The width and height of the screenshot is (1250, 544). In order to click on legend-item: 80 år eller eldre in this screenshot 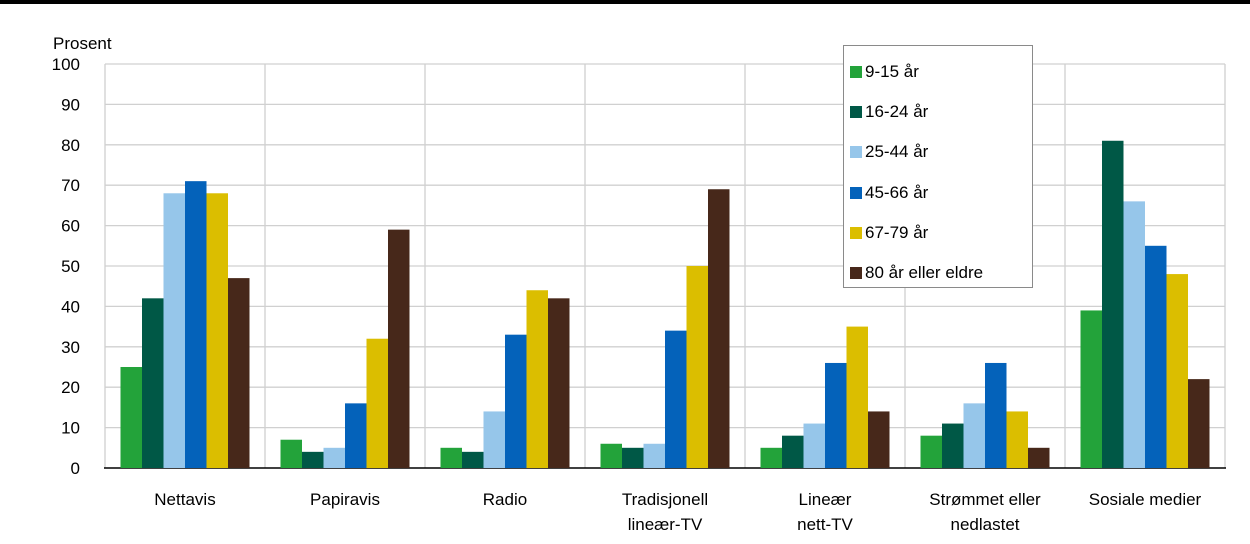, I will do `click(941, 273)`.